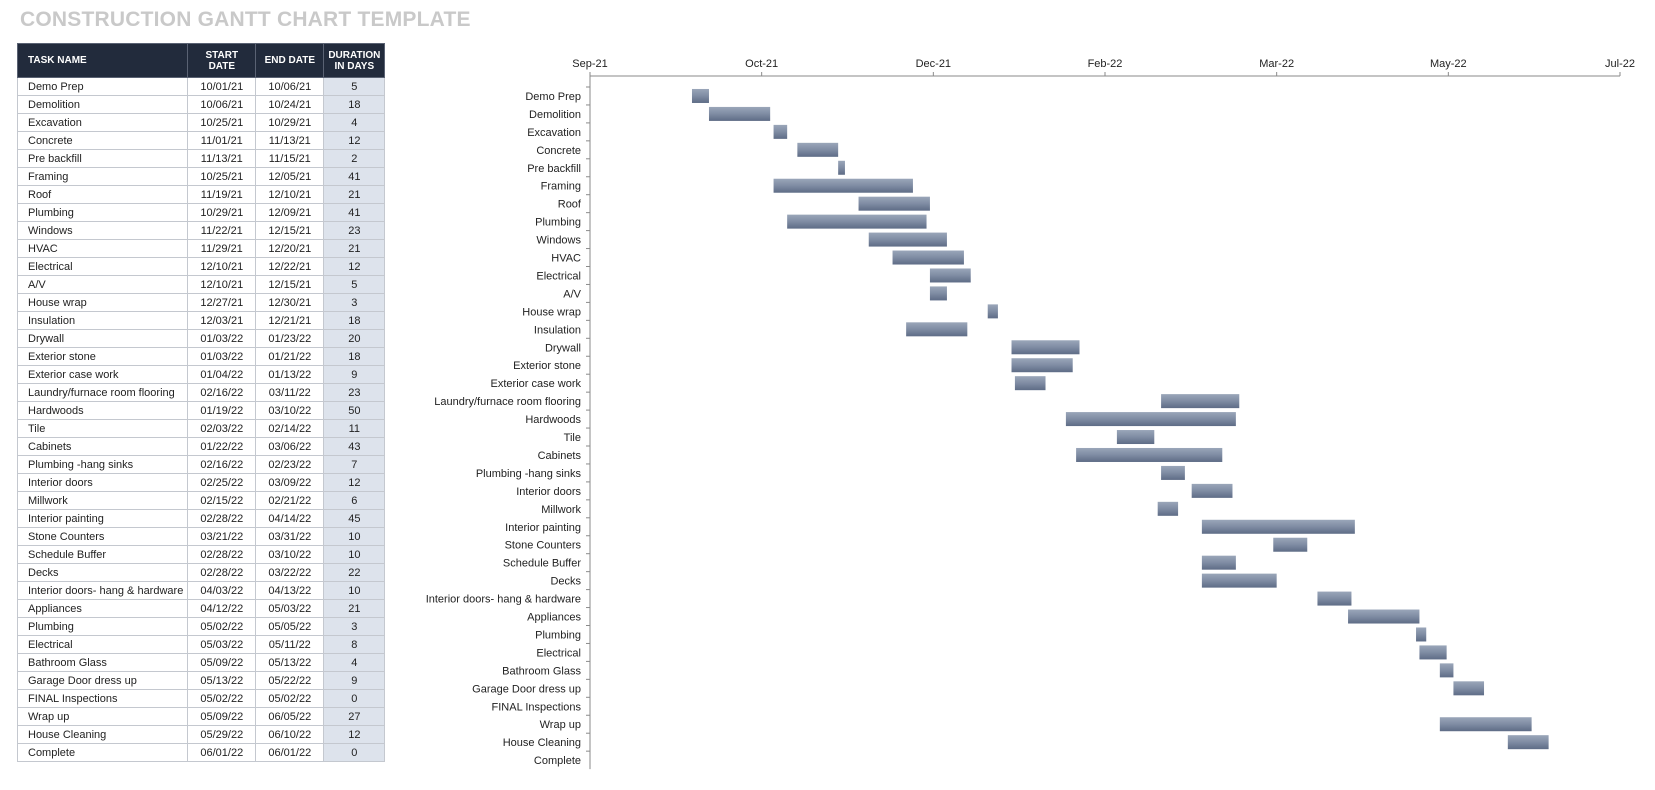  Describe the element at coordinates (354, 104) in the screenshot. I see `duration-cell: 18` at that location.